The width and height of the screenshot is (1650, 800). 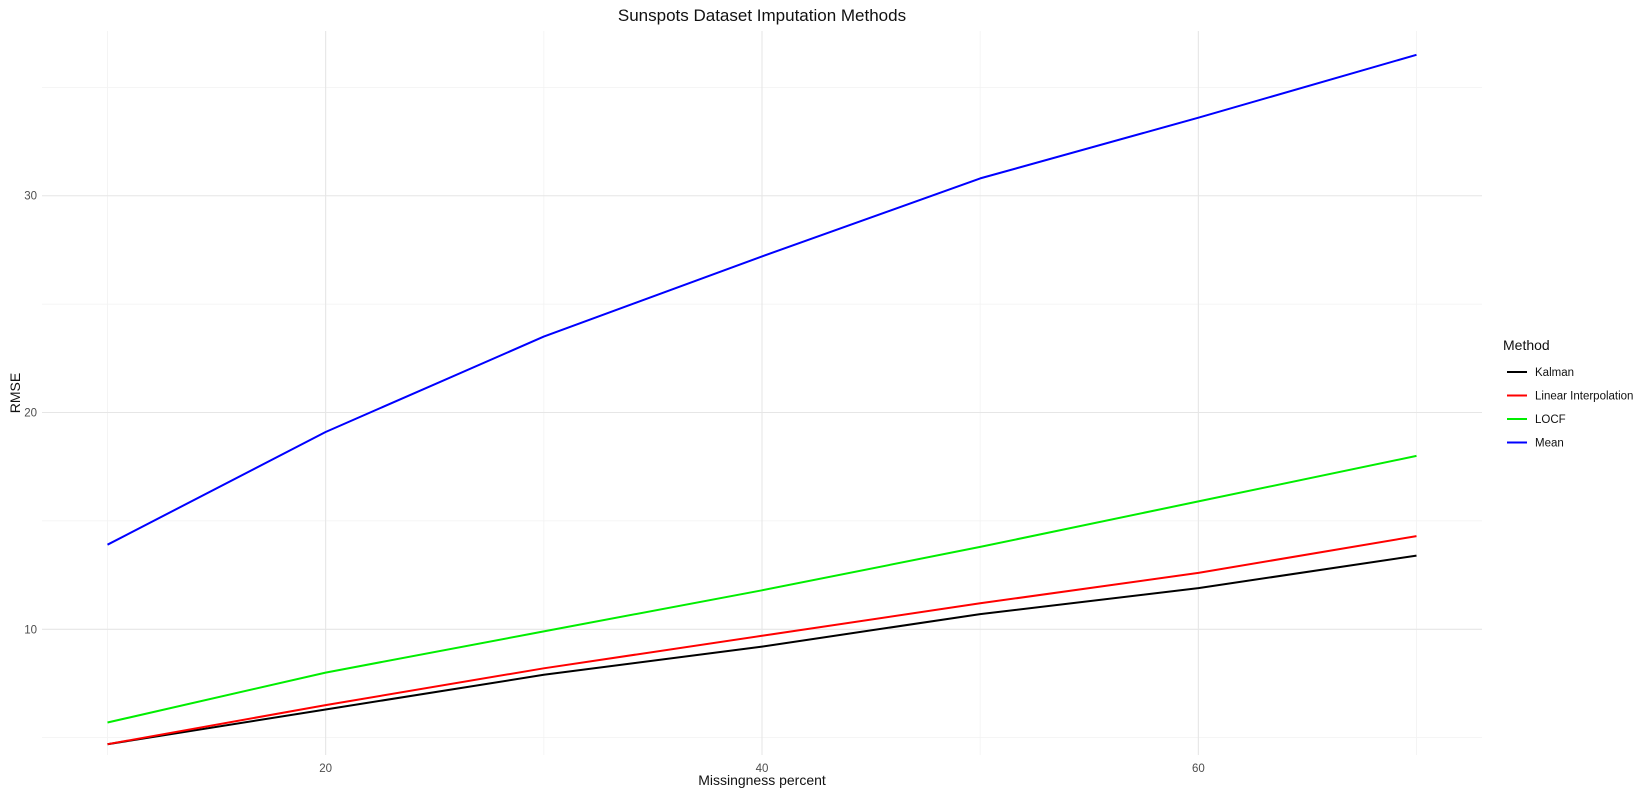 What do you see at coordinates (15, 393) in the screenshot?
I see `y-axis-title: RMSE` at bounding box center [15, 393].